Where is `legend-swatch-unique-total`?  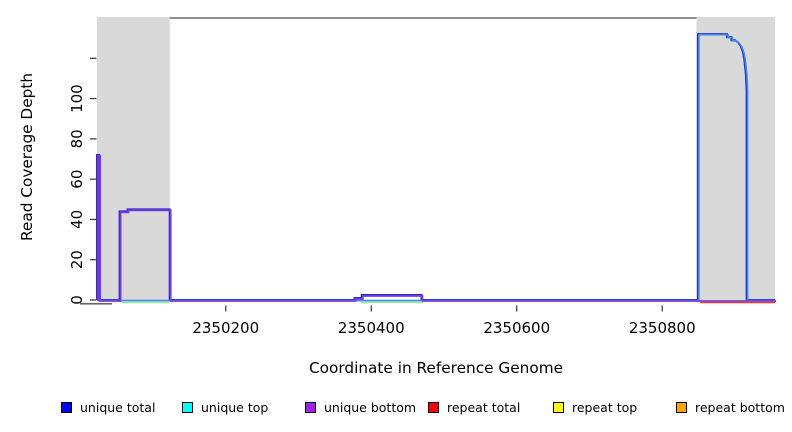
legend-swatch-unique-total is located at coordinates (66, 407).